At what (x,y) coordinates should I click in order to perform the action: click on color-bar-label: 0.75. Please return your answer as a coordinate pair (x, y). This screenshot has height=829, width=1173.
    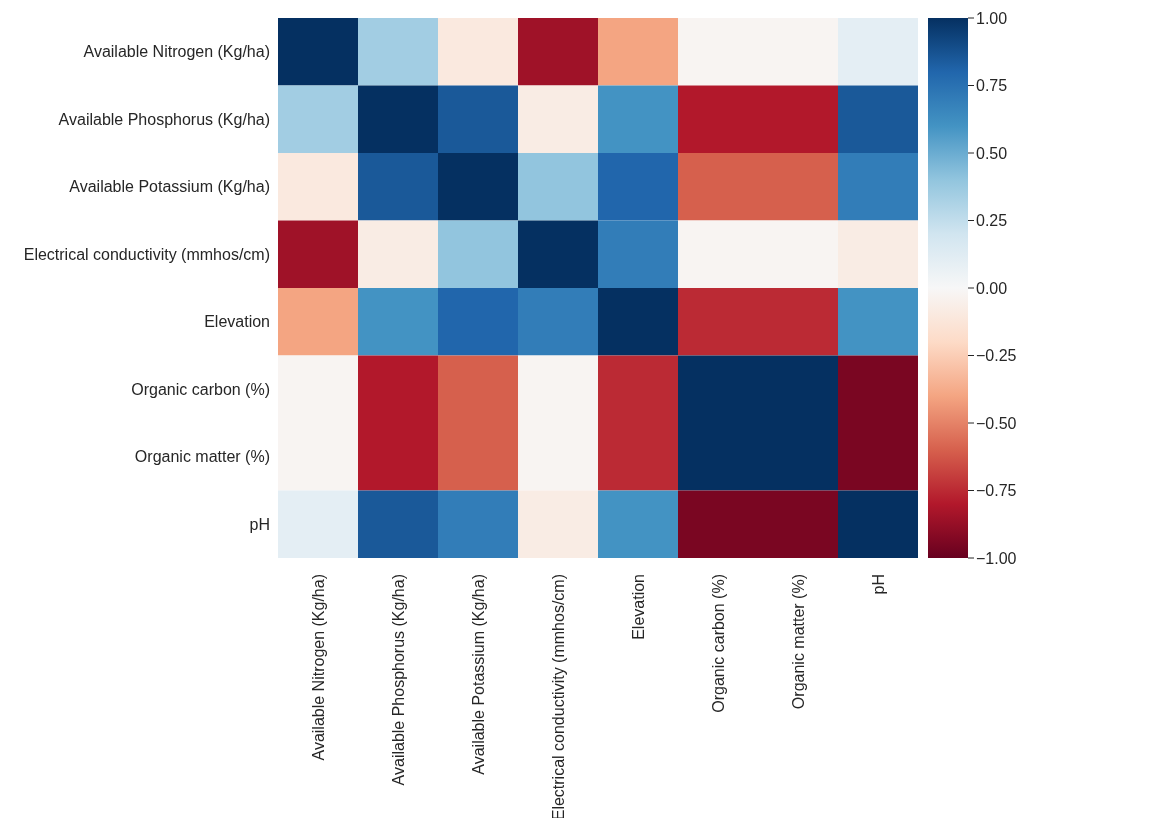
    Looking at the image, I should click on (992, 86).